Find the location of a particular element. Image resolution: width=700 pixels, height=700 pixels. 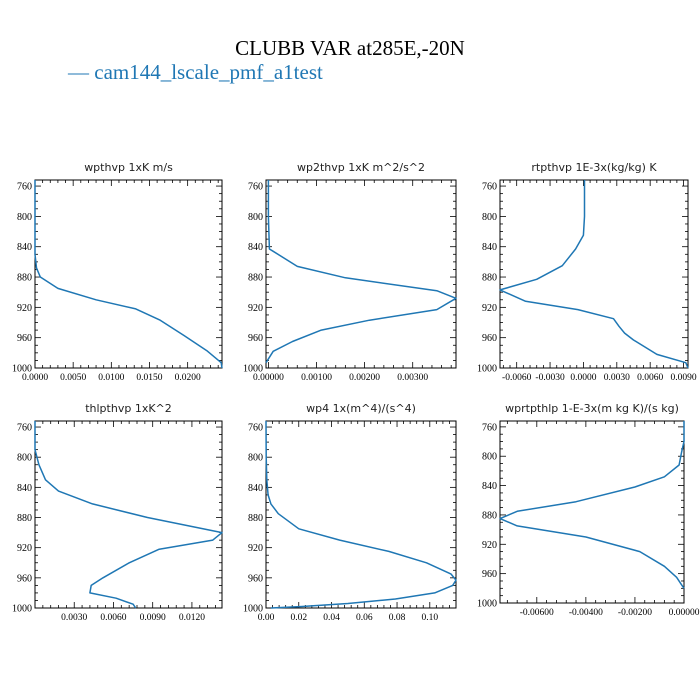

panel-title: rtpthvp 1E-3x(kg/kg) K is located at coordinates (594, 167).